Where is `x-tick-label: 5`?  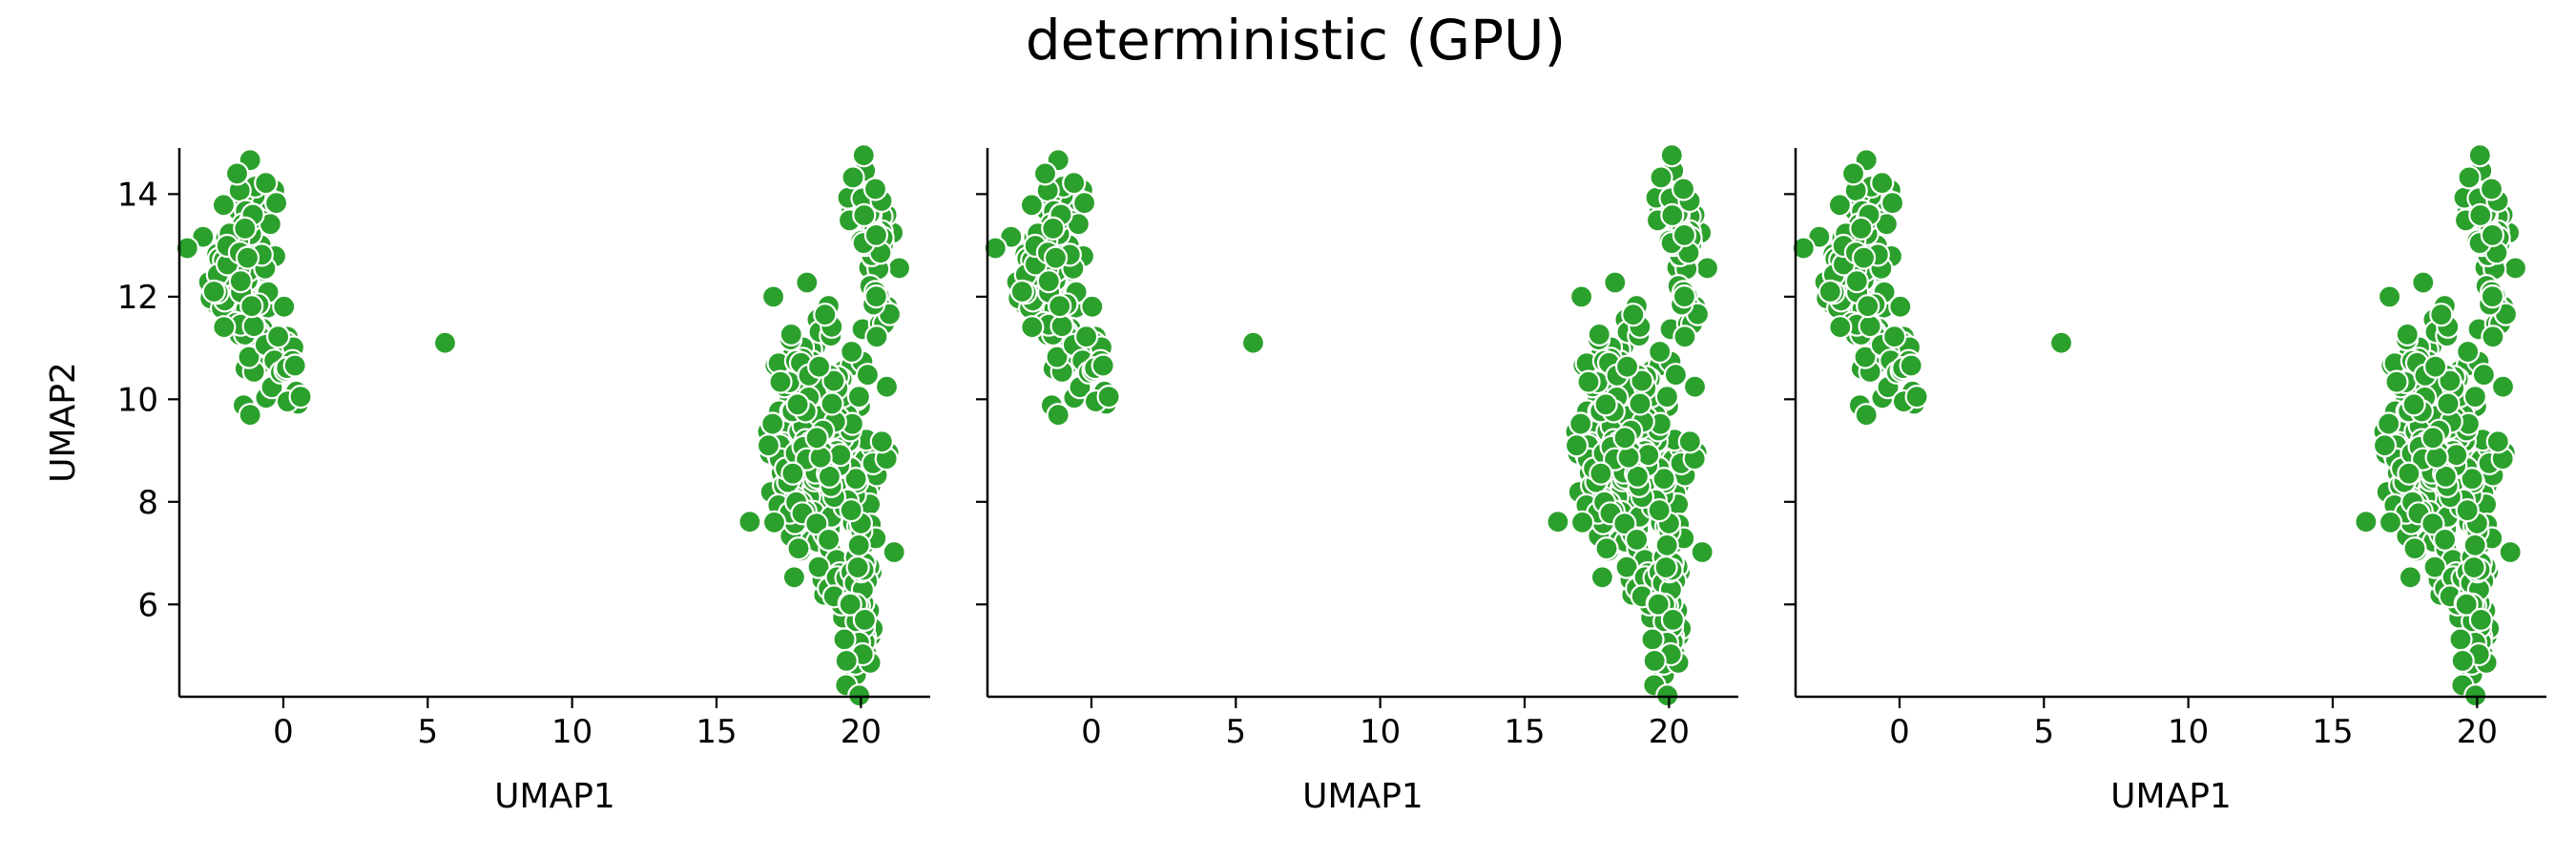 x-tick-label: 5 is located at coordinates (1235, 732).